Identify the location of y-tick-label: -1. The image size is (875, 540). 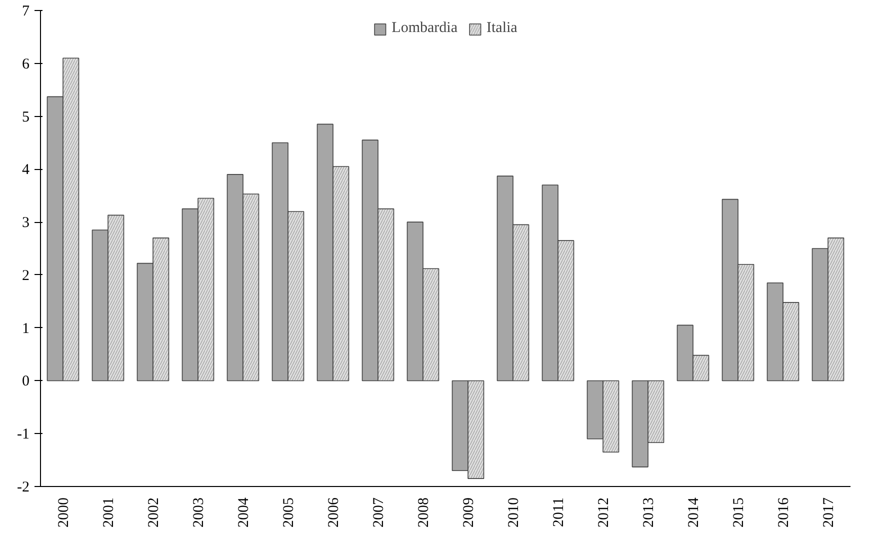
(23, 434).